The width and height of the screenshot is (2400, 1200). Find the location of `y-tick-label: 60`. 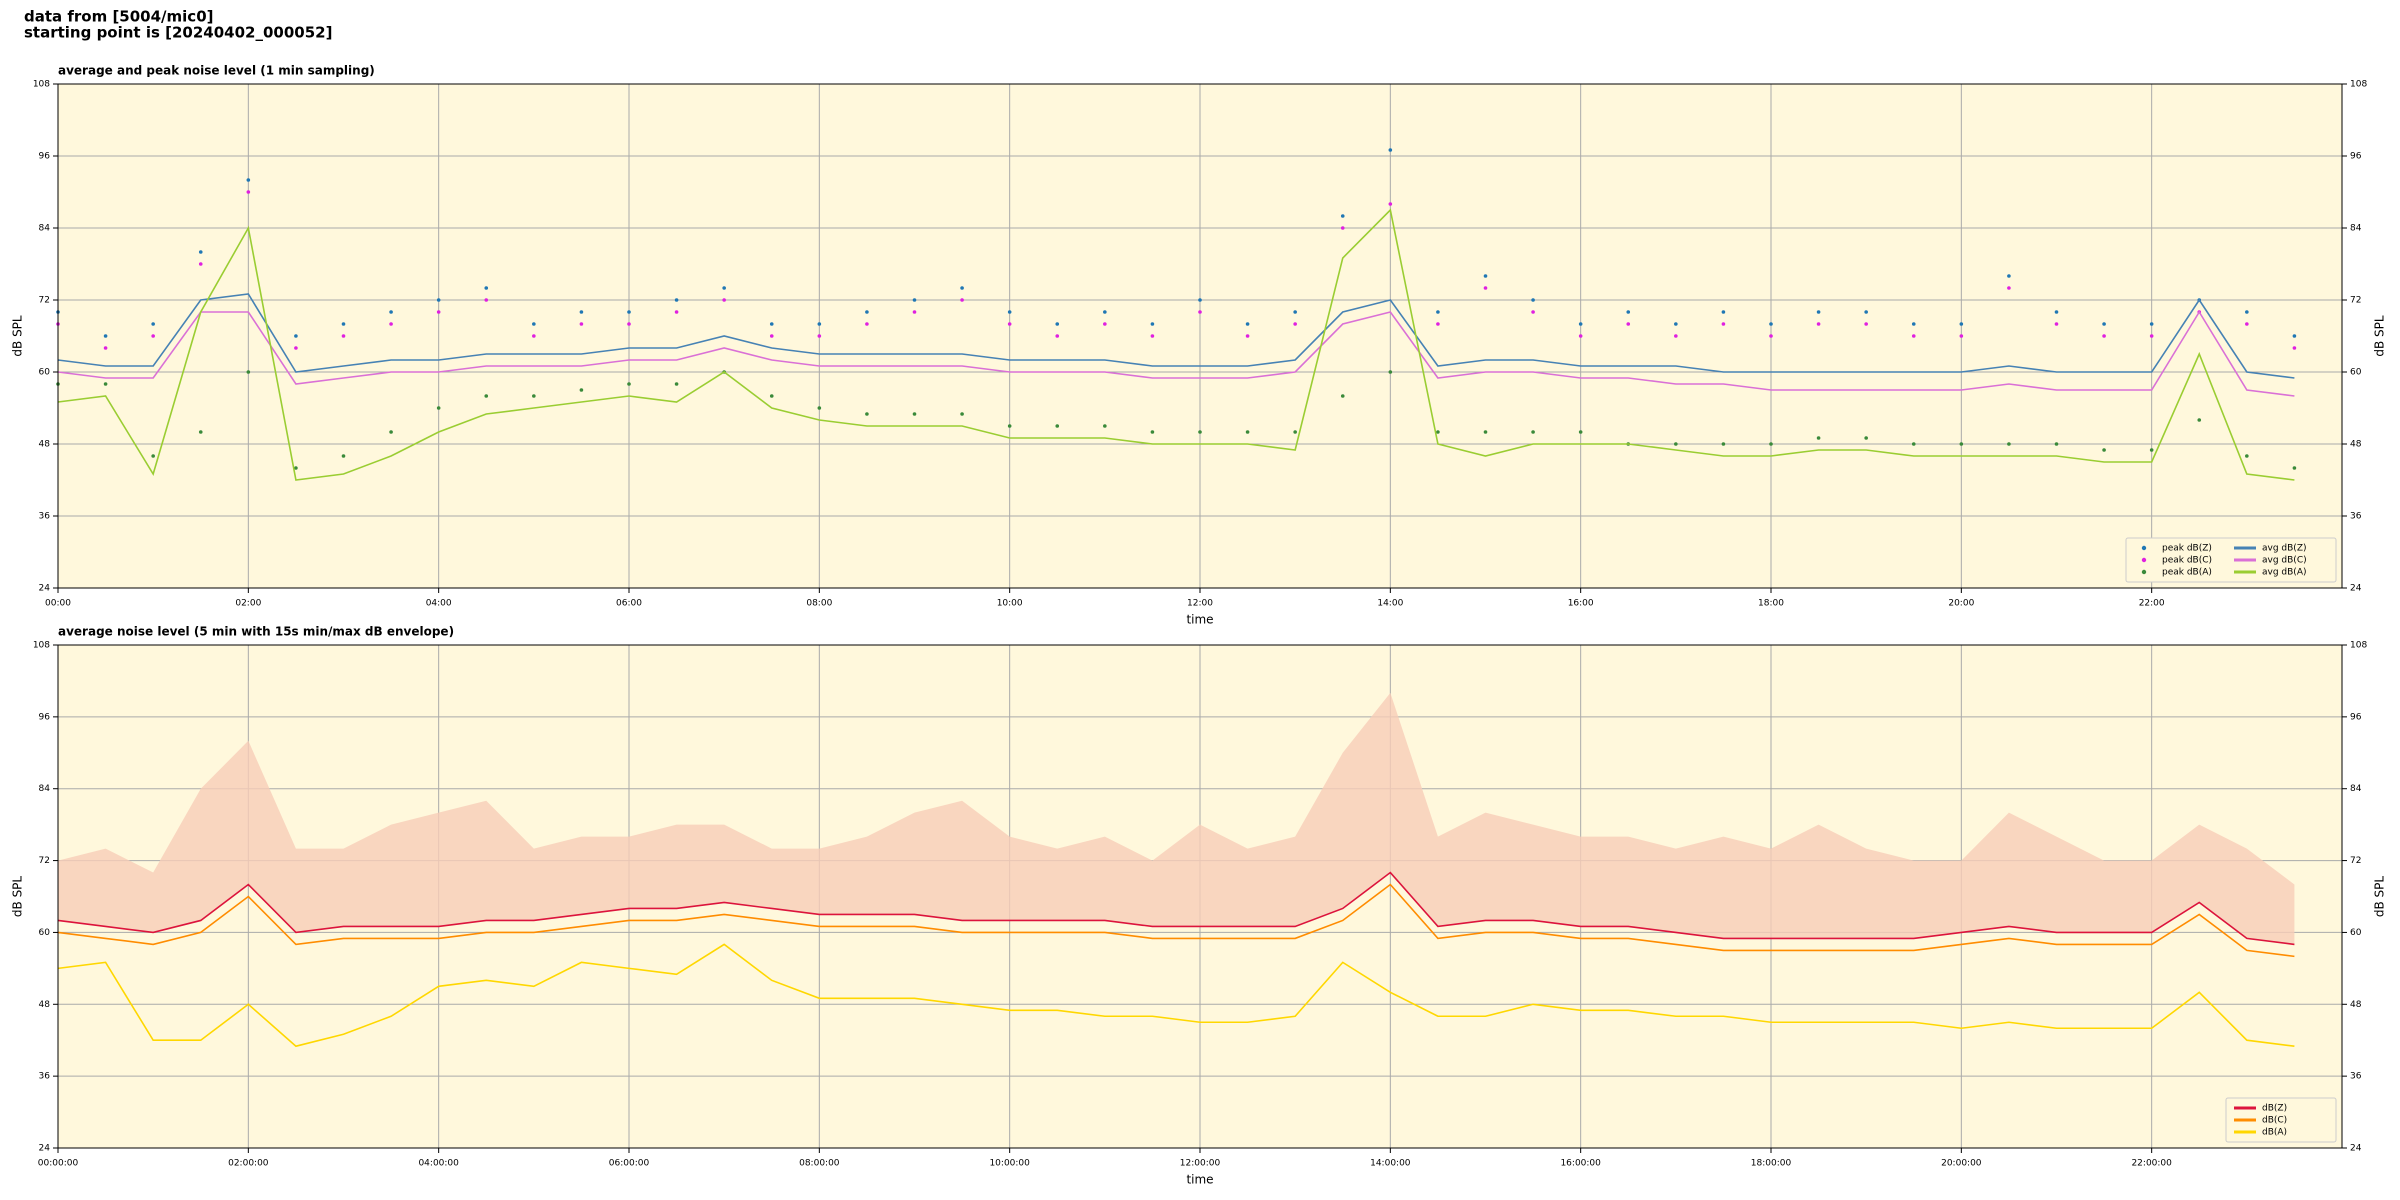

y-tick-label: 60 is located at coordinates (45, 933).